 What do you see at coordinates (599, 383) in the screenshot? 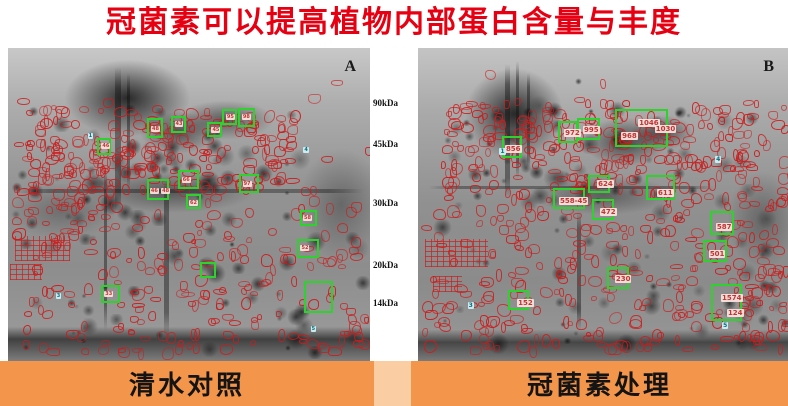
I see `caption-treated: 冠菌素处理` at bounding box center [599, 383].